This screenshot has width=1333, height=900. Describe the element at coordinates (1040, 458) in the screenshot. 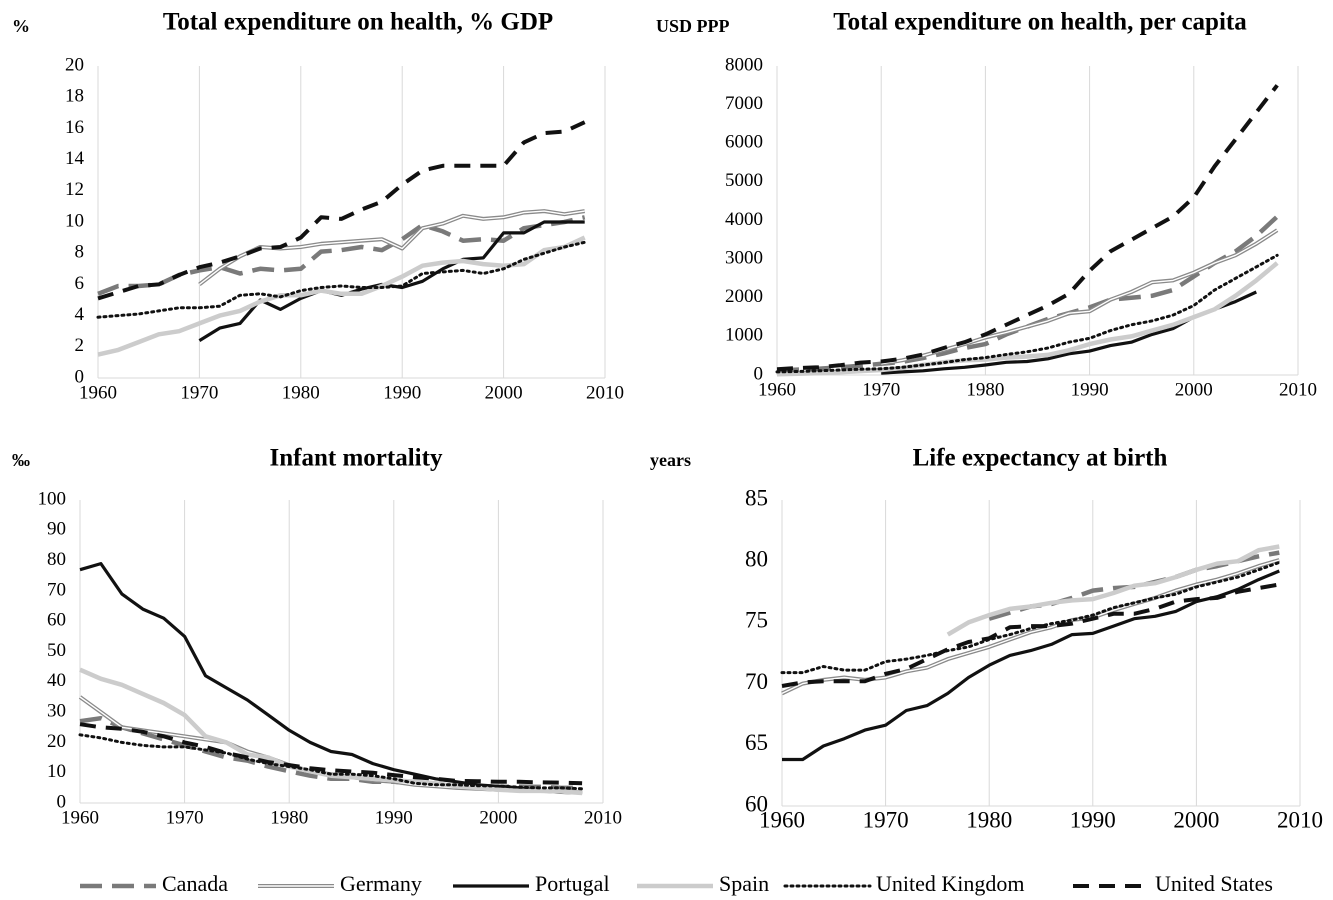

I see `chart-title: Life expectancy at birth` at that location.